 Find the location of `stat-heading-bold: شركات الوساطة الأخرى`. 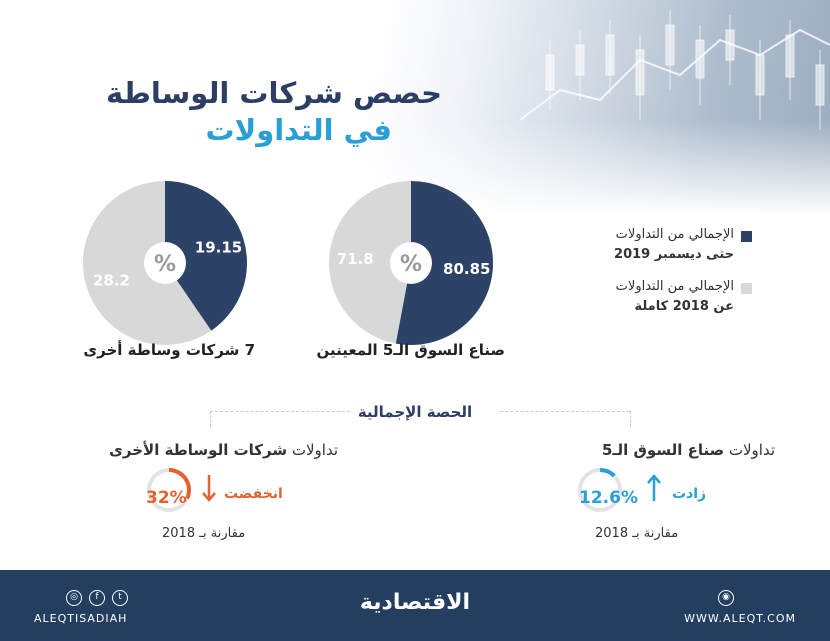

stat-heading-bold: شركات الوساطة الأخرى is located at coordinates (198, 450).